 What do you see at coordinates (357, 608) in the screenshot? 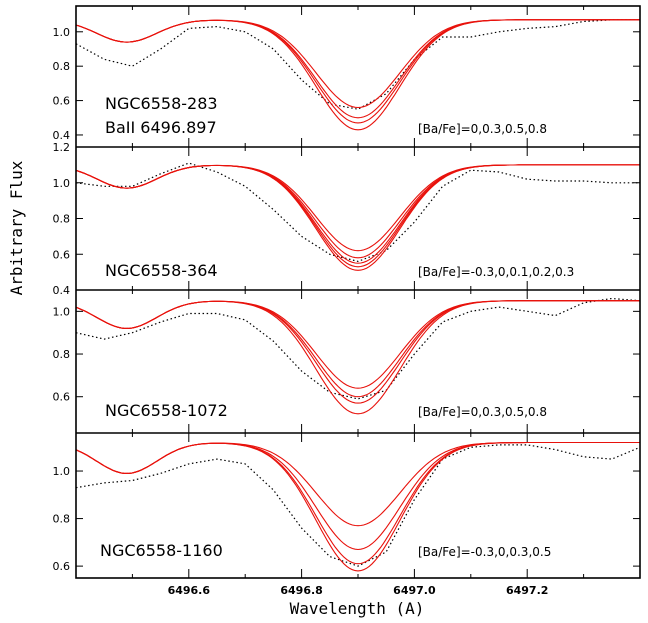
I see `x-axis-label: Wavelength (A)` at bounding box center [357, 608].